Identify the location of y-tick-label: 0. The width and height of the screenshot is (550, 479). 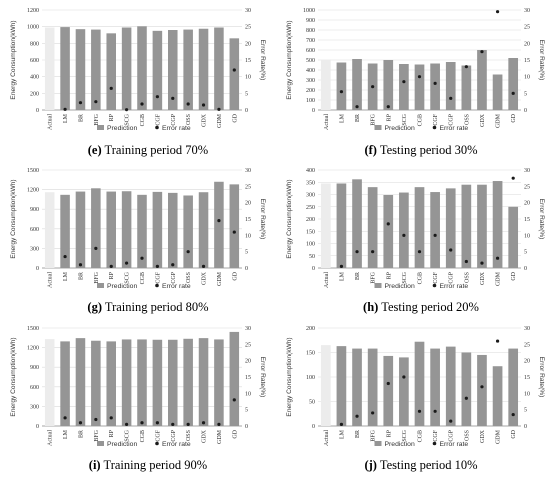
(313, 111).